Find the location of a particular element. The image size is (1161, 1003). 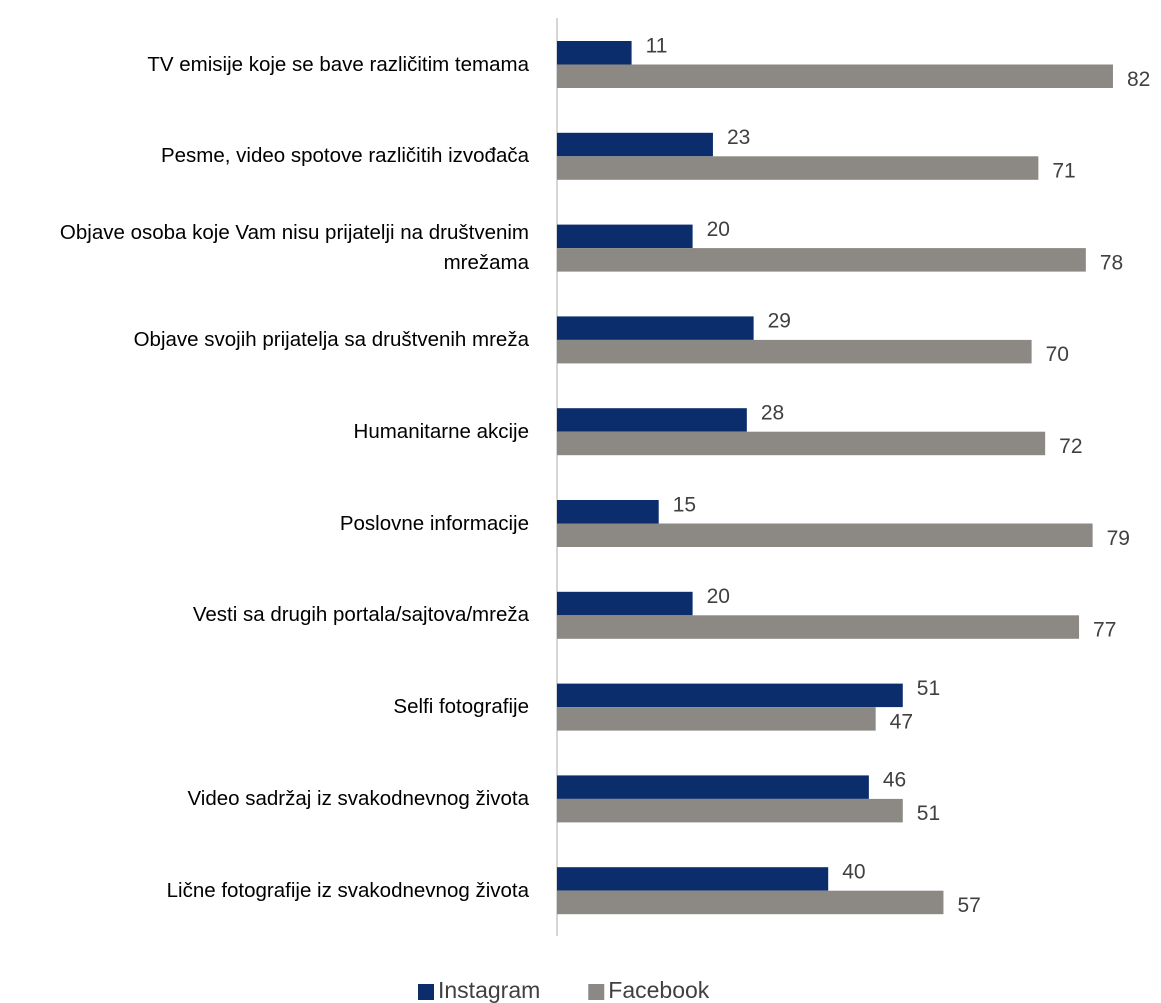

value-label: 82 is located at coordinates (1138, 79).